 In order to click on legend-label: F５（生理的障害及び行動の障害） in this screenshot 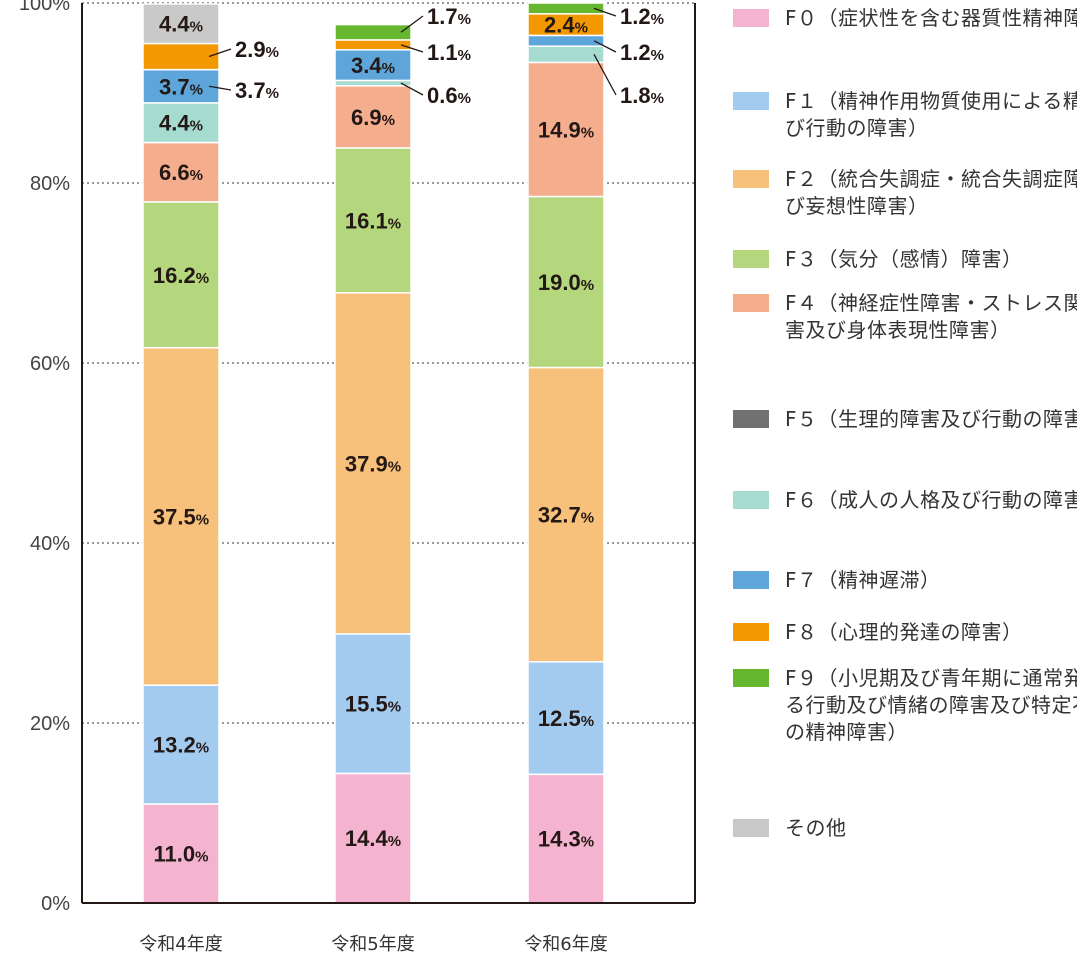, I will do `click(931, 419)`.